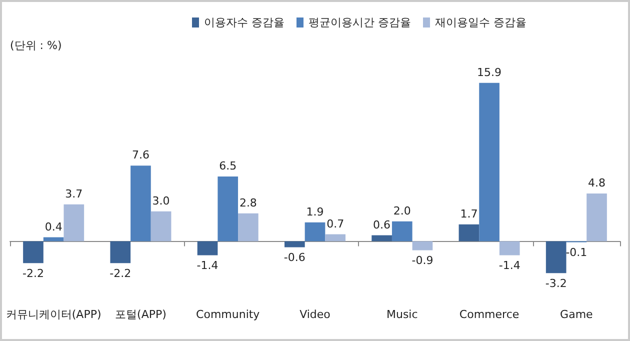  I want to click on data-label: 7.6, so click(141, 155).